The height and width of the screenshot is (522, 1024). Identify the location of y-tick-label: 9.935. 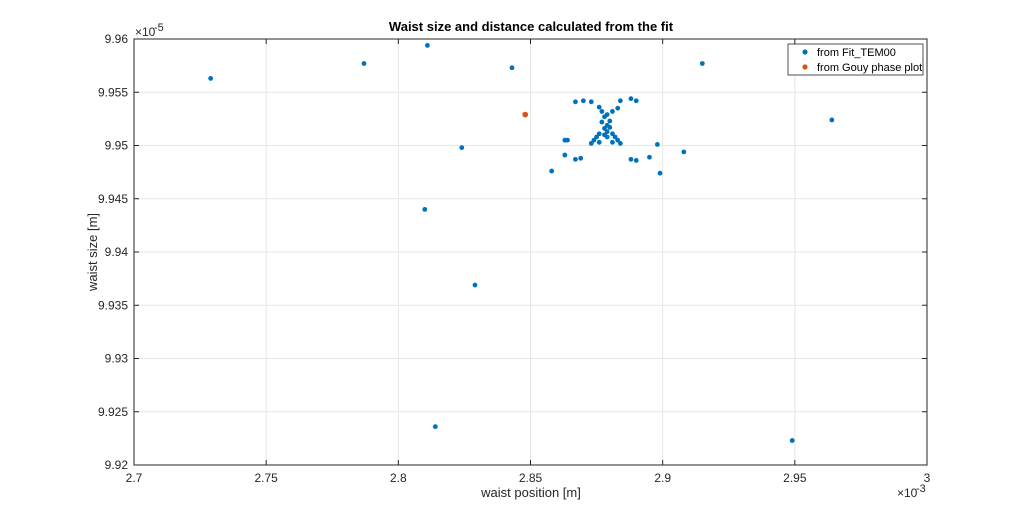
(113, 305).